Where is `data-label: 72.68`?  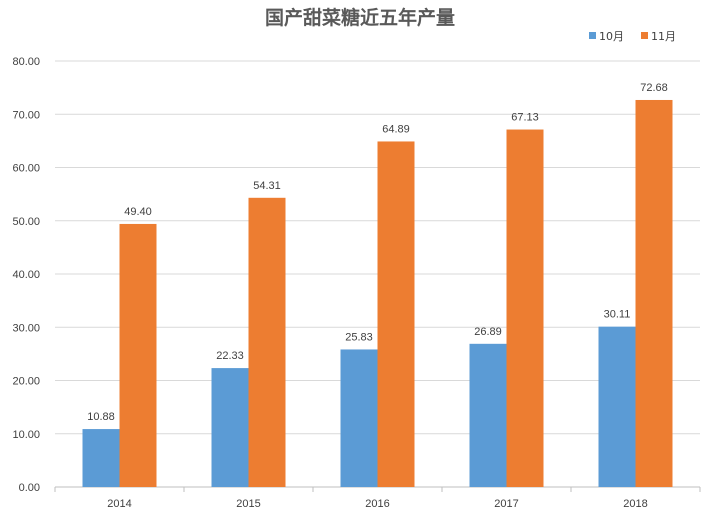 data-label: 72.68 is located at coordinates (654, 88).